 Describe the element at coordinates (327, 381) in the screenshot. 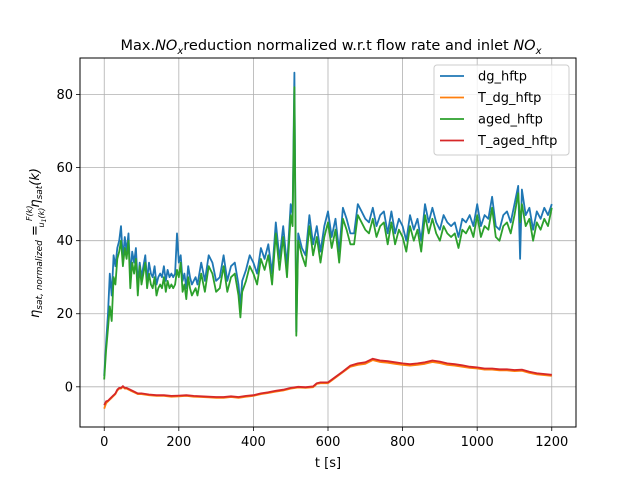

I see `series-line-t-aged-hftp` at that location.